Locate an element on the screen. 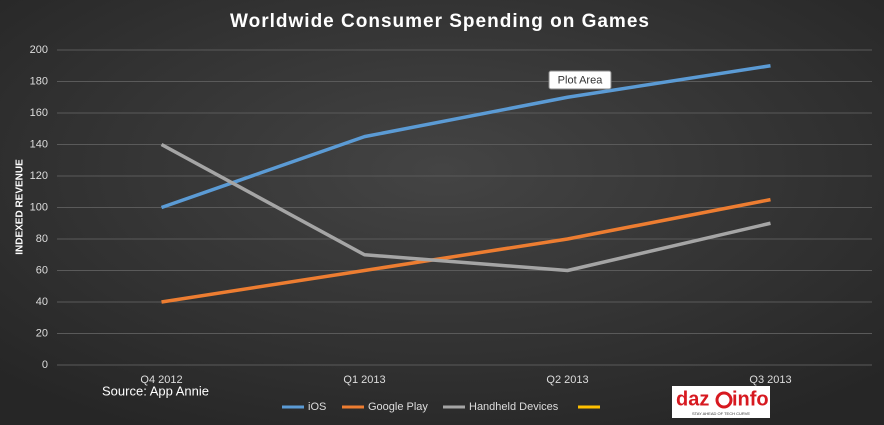 This screenshot has width=884, height=425. x-tick-label: Q2 2013 is located at coordinates (567, 380).